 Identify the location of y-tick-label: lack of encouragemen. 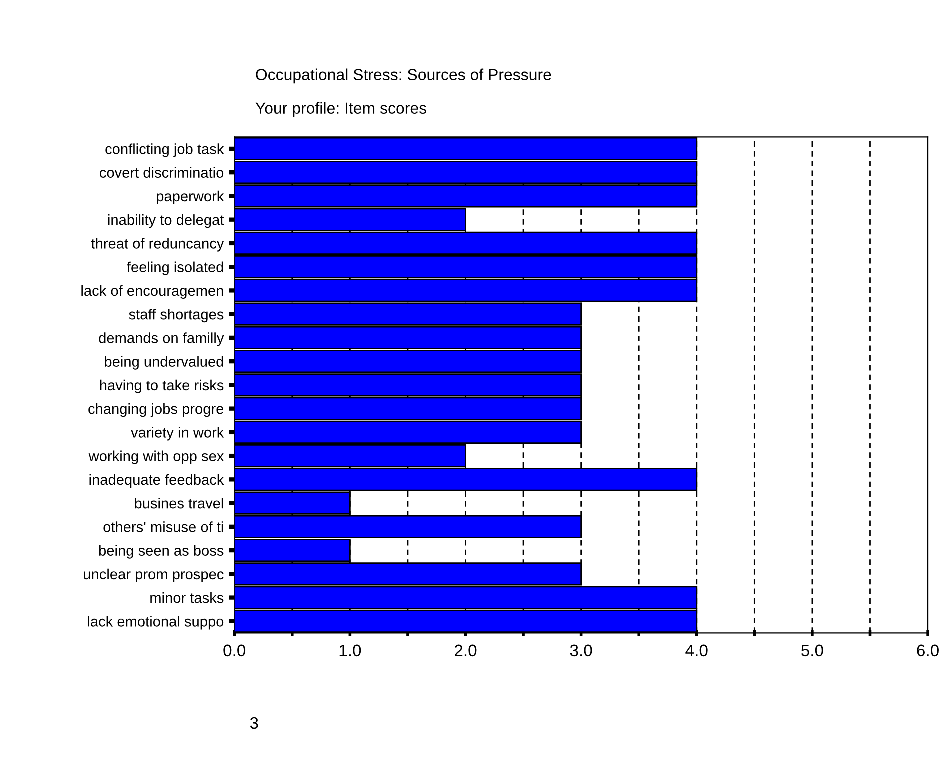
(153, 292).